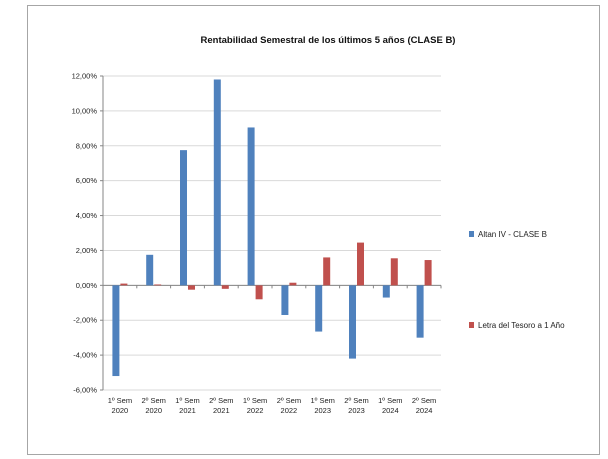 The width and height of the screenshot is (608, 459). Describe the element at coordinates (85, 320) in the screenshot. I see `y-tick-label: -2,00%` at that location.